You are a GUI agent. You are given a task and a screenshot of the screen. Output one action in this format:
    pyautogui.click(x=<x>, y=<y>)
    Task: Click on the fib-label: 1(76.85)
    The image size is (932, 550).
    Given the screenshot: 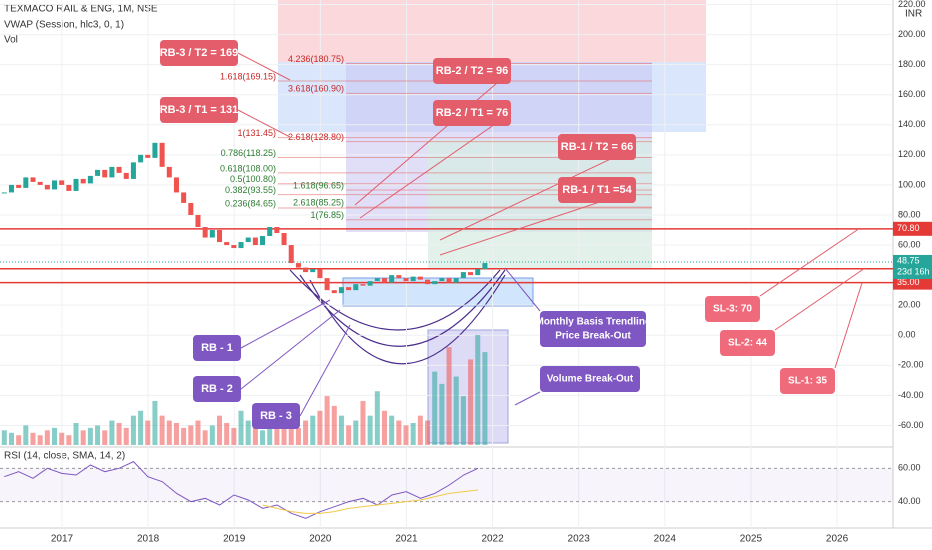 What is the action you would take?
    pyautogui.click(x=327, y=215)
    